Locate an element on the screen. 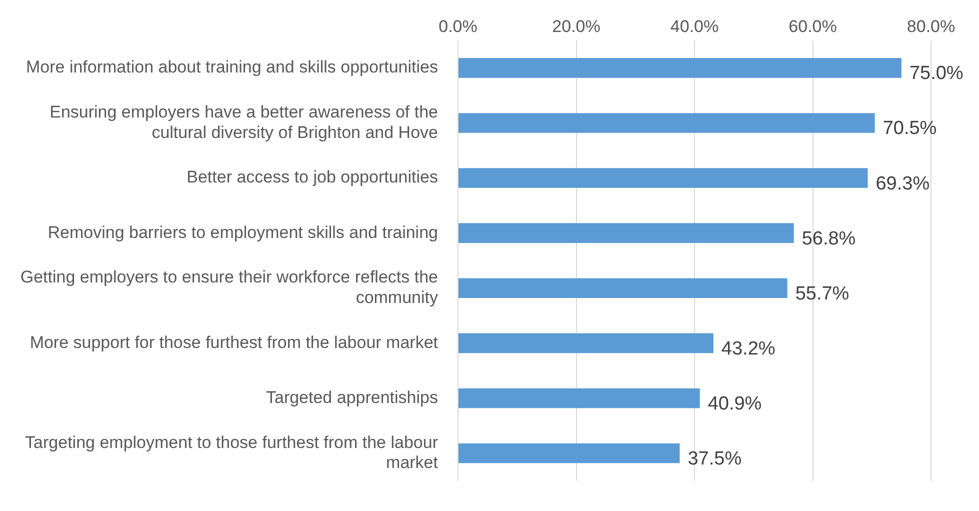  y-tick-label: Targeting employment to those furthest from the labour market is located at coordinates (231, 452).